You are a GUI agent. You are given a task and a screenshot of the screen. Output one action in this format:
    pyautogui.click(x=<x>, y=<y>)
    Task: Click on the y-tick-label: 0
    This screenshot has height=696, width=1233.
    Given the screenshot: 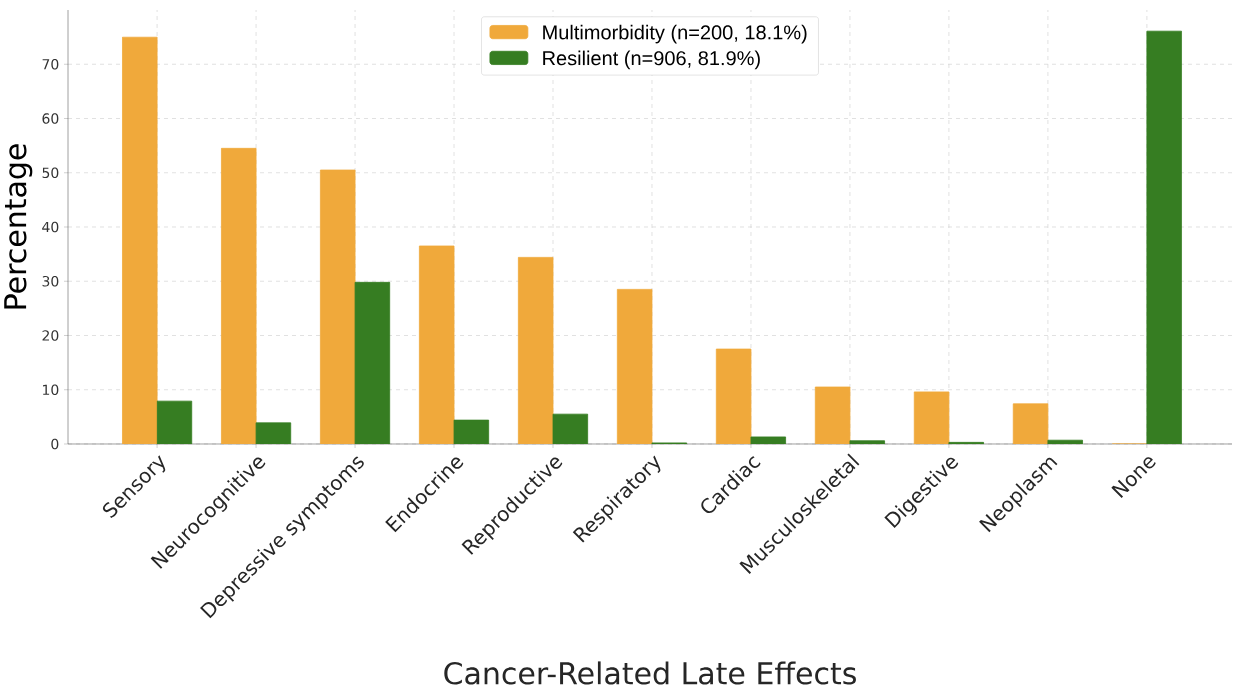 What is the action you would take?
    pyautogui.click(x=55, y=444)
    